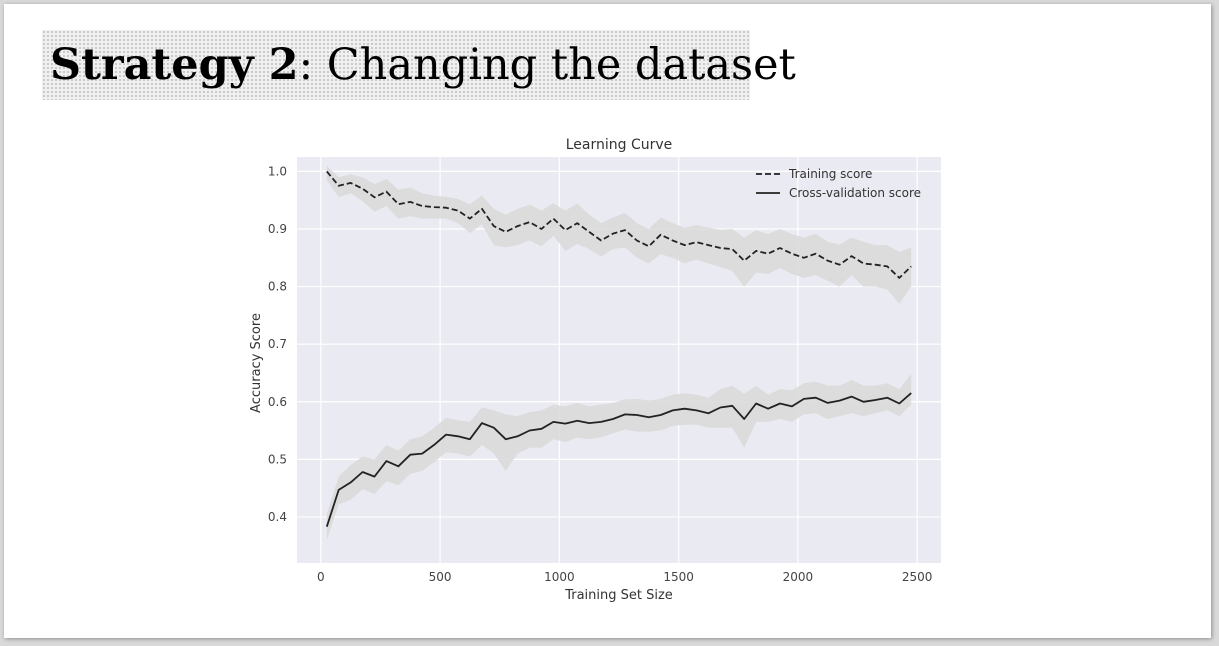 This screenshot has width=1219, height=646. Describe the element at coordinates (917, 577) in the screenshot. I see `x-tick-label: 2500` at that location.